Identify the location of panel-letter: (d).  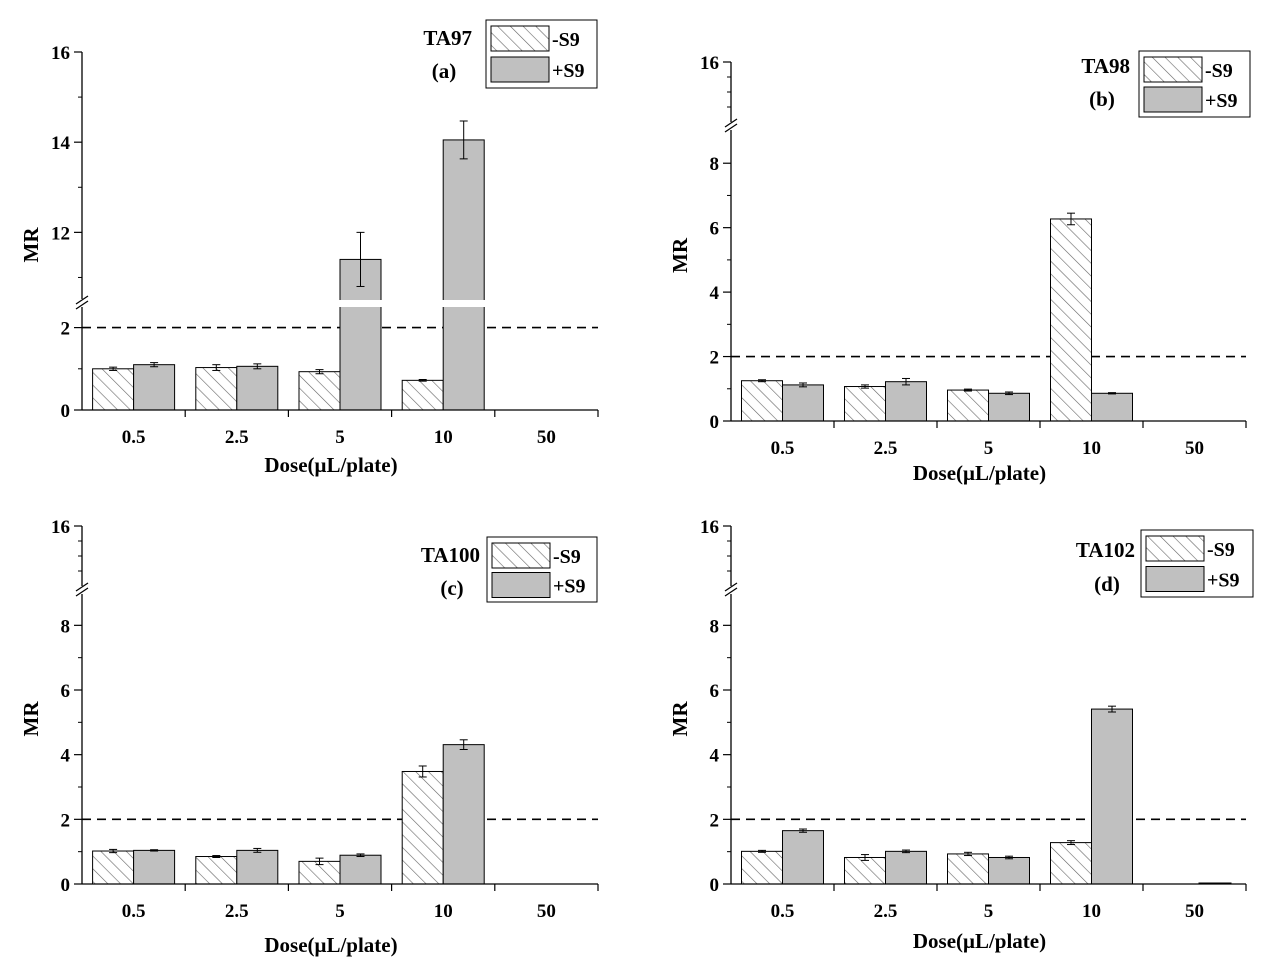
(1107, 584).